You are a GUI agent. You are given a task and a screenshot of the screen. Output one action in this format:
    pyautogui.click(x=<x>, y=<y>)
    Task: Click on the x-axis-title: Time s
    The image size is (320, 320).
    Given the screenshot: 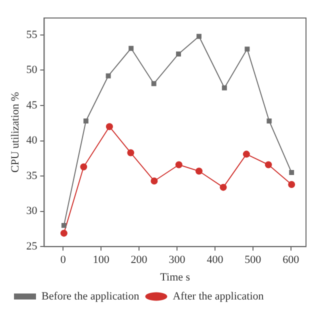 What is the action you would take?
    pyautogui.click(x=175, y=277)
    